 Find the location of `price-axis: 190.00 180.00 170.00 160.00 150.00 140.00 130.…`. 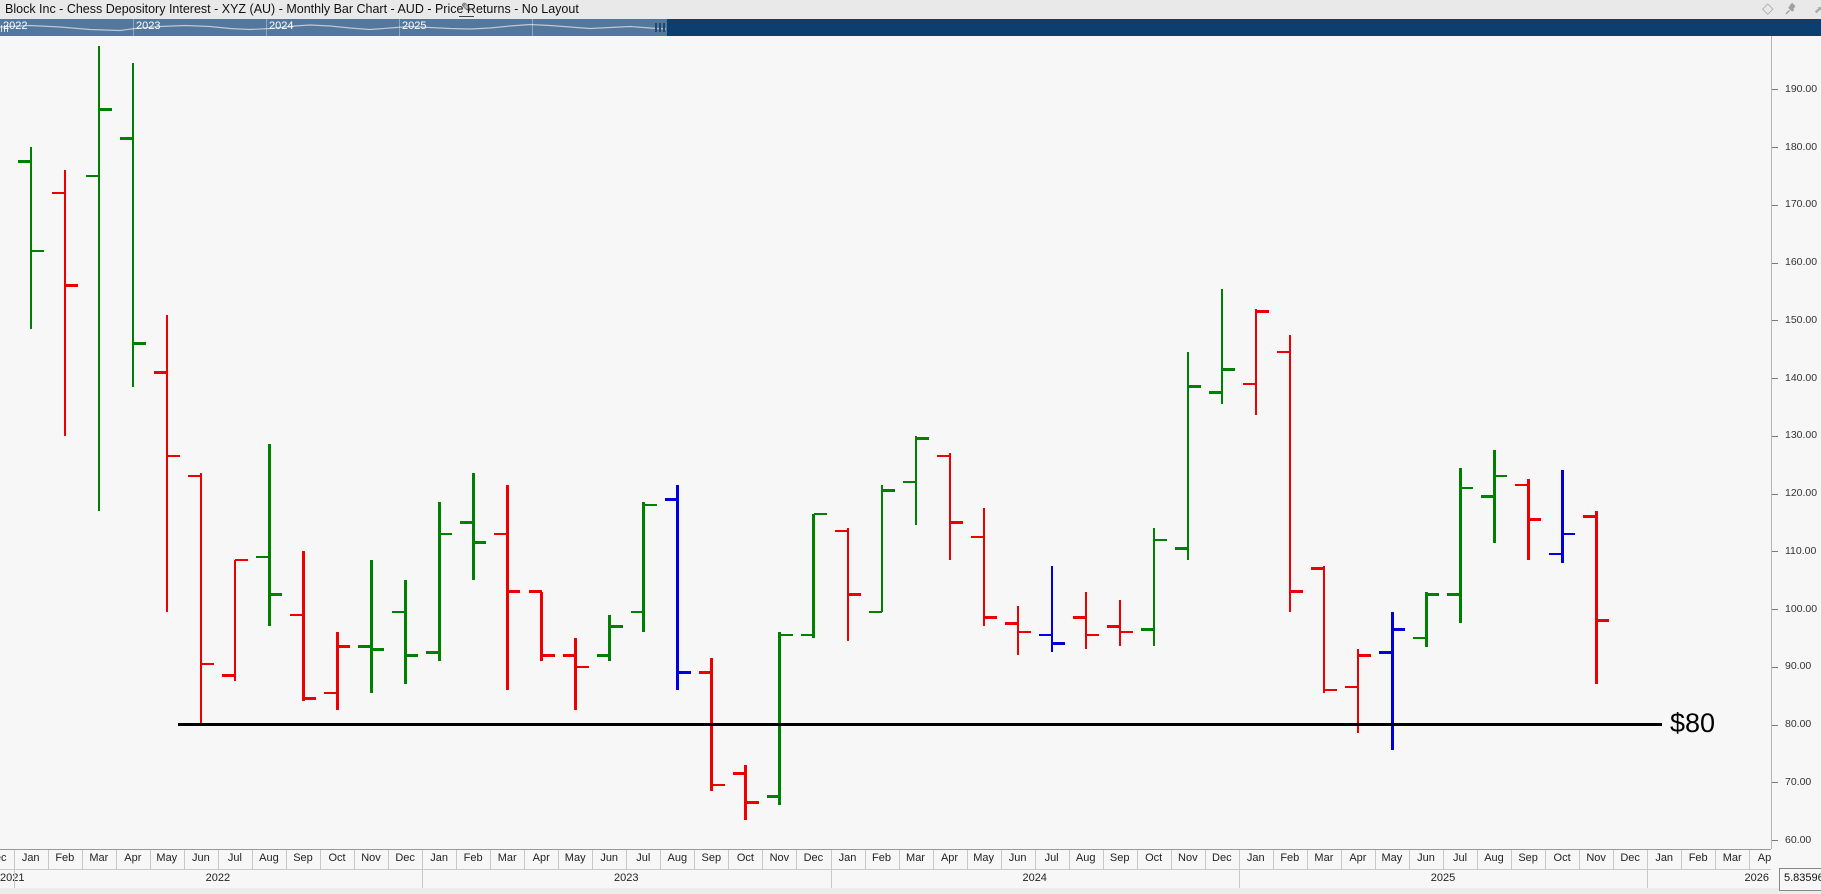

price-axis: 190.00 180.00 170.00 160.00 150.00 140.00 130.… is located at coordinates (1796, 442).